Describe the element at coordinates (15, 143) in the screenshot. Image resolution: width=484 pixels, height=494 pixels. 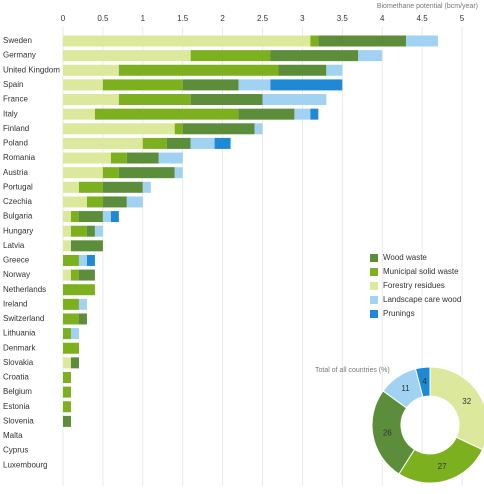
I see `y-tick-label: Poland` at that location.